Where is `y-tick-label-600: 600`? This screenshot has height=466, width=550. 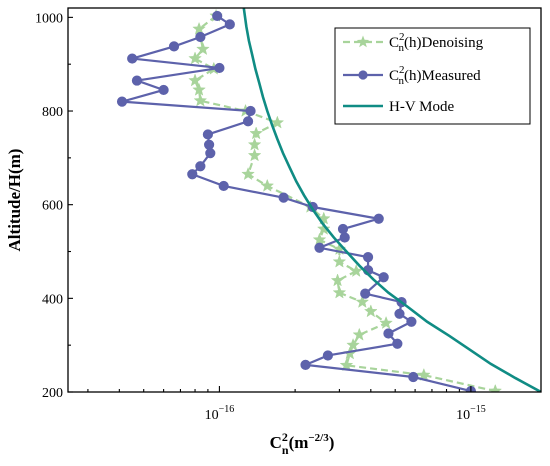
y-tick-label-600: 600 is located at coordinates (52, 206).